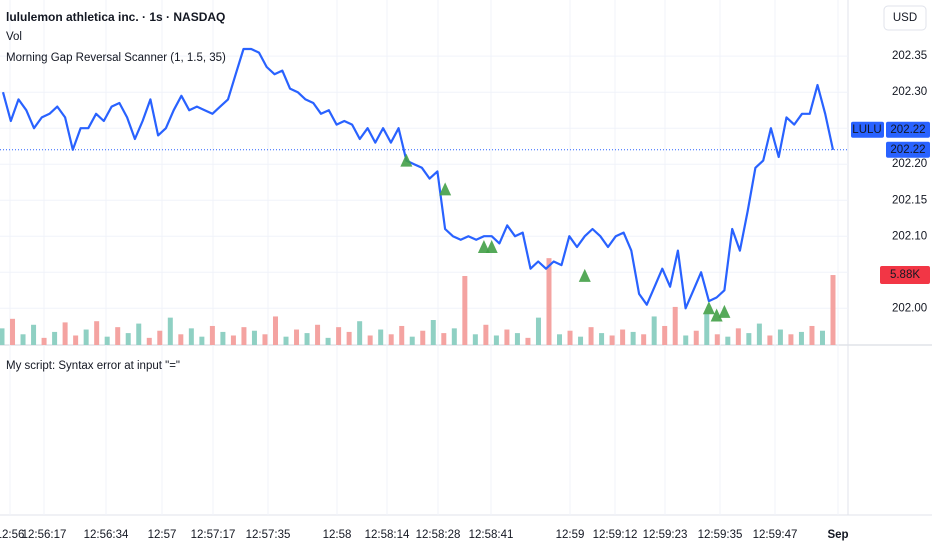 Image resolution: width=932 pixels, height=550 pixels. Describe the element at coordinates (213, 535) in the screenshot. I see `x-tick-label: 12:57:17` at that location.